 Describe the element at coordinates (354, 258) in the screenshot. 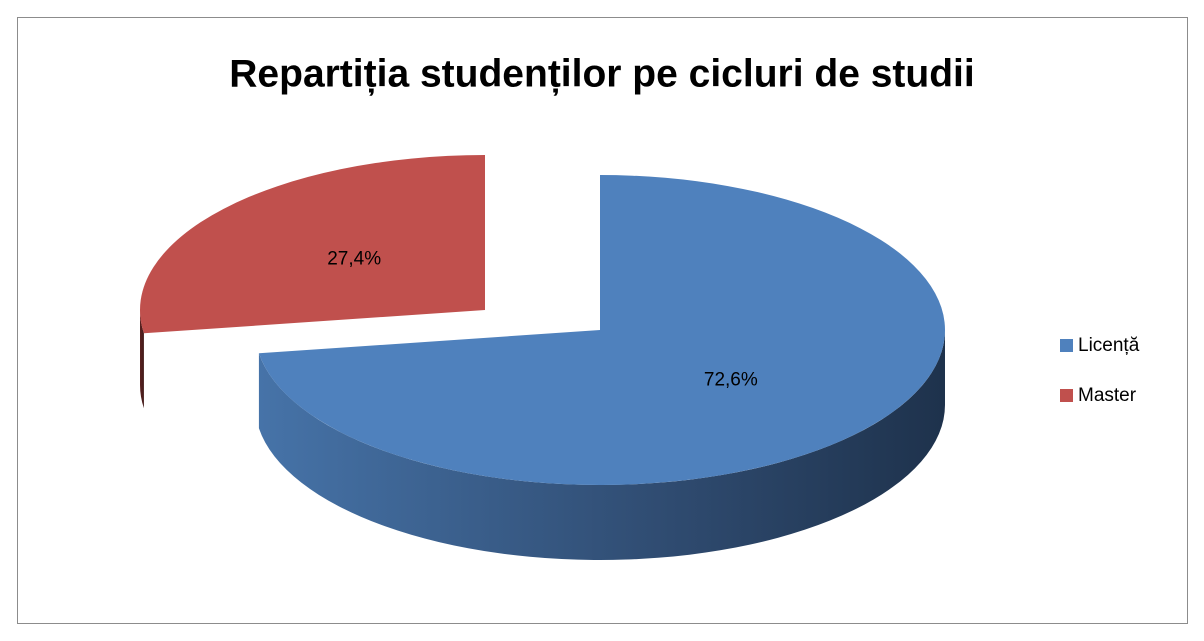

I see `data-label: 27,4%` at that location.